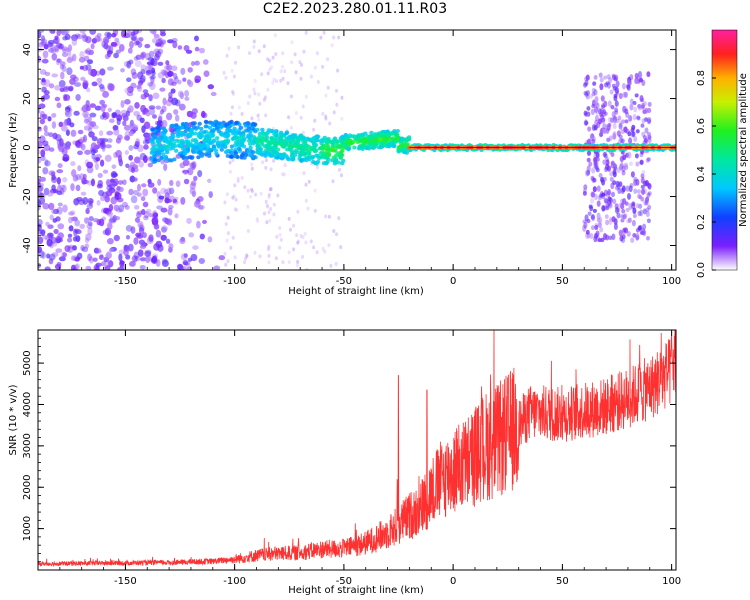 The width and height of the screenshot is (750, 600). Describe the element at coordinates (724, 150) in the screenshot. I see `colorbar-gradient` at that location.